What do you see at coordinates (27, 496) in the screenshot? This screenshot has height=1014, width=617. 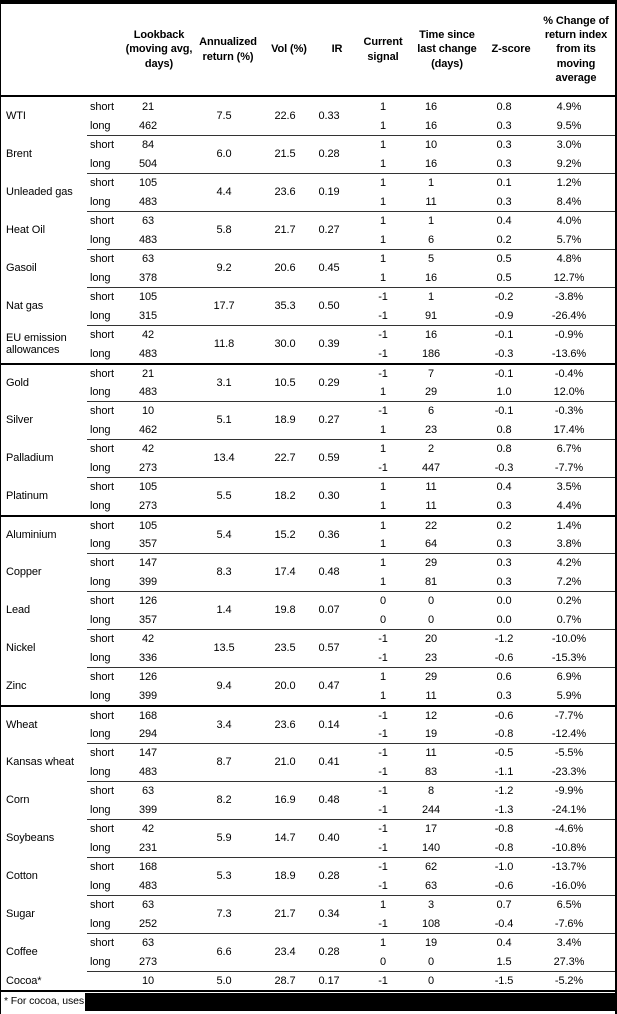 I see `commodity-name: Platinum` at bounding box center [27, 496].